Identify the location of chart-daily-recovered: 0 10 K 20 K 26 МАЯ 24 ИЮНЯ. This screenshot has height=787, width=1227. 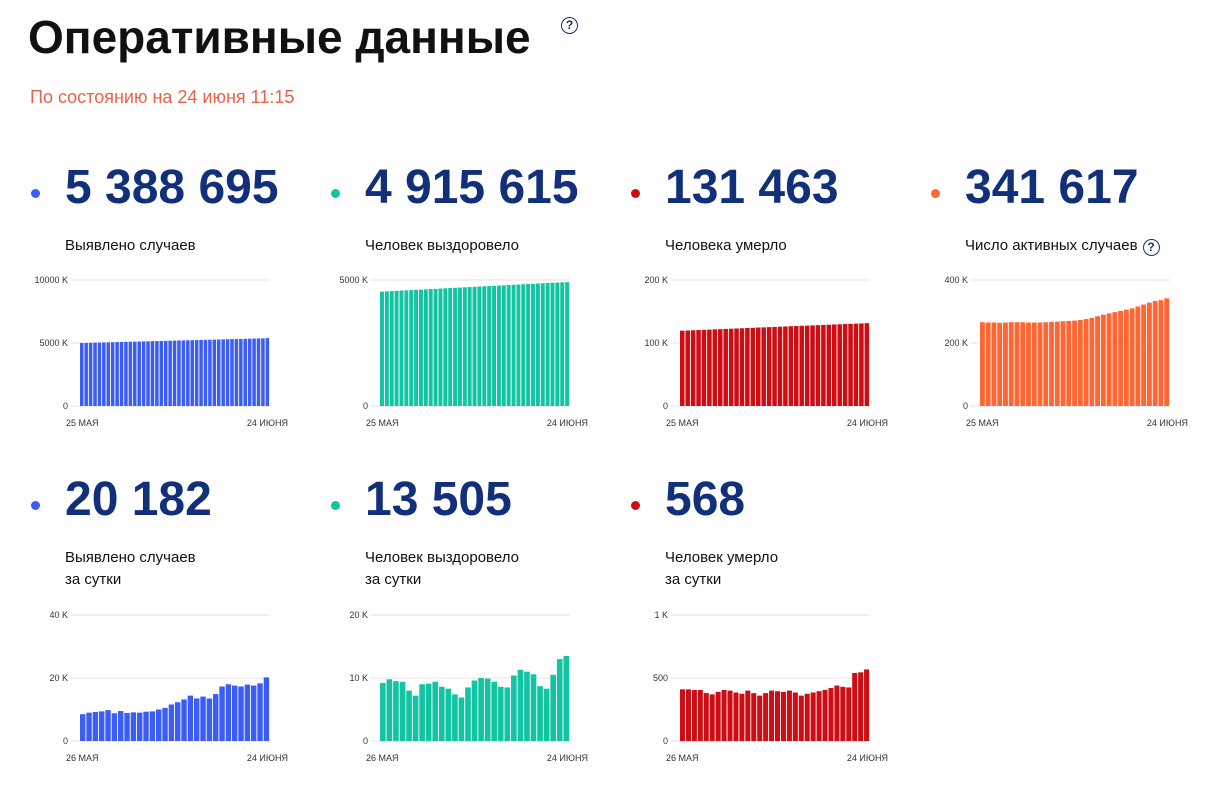
(468, 686).